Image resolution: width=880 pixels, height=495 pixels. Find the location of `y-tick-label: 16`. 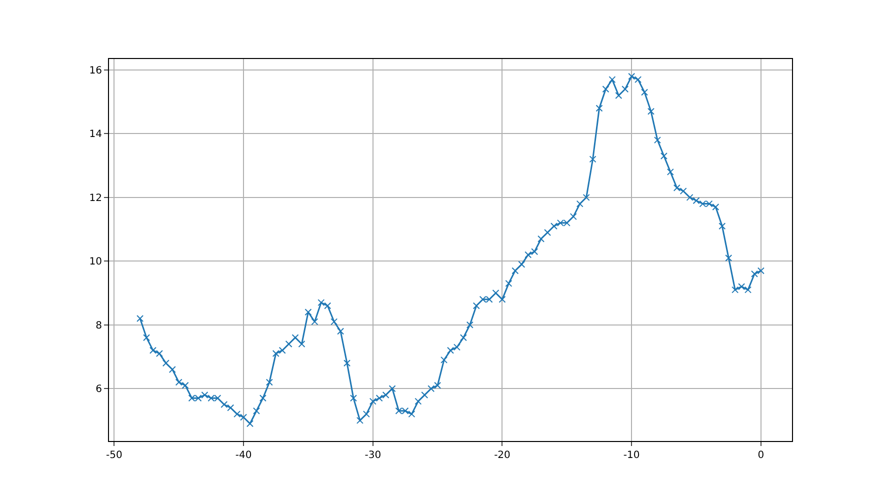

y-tick-label: 16 is located at coordinates (95, 70).